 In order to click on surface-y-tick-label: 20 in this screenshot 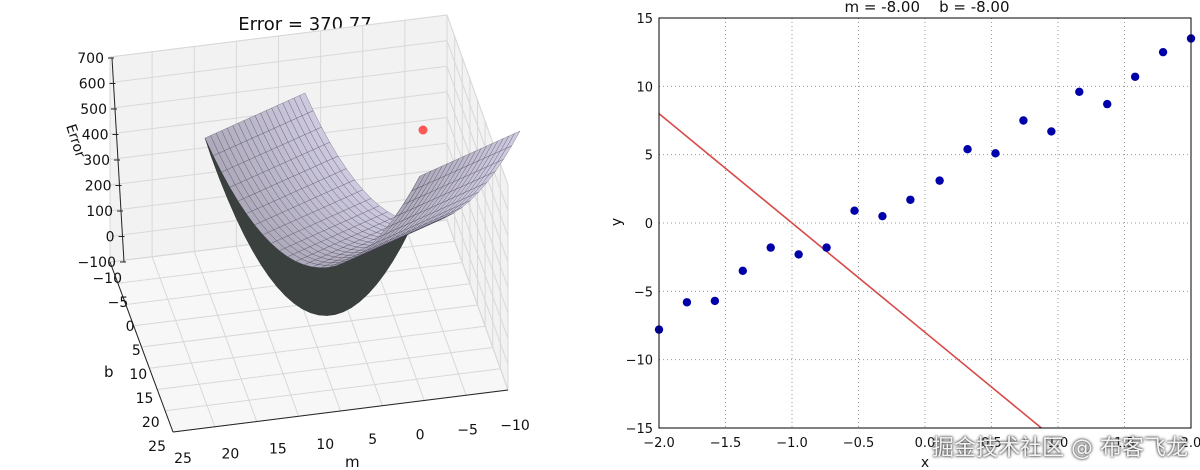, I will do `click(151, 423)`.